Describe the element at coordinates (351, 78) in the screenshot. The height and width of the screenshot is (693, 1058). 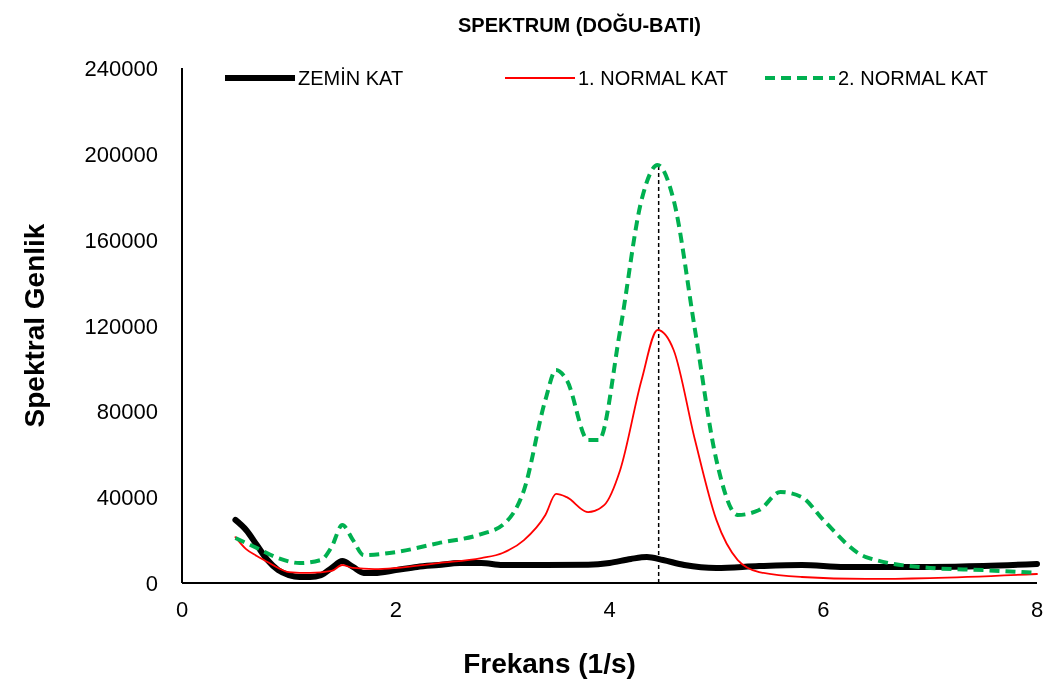
I see `legend-label: ZEMİN KAT` at that location.